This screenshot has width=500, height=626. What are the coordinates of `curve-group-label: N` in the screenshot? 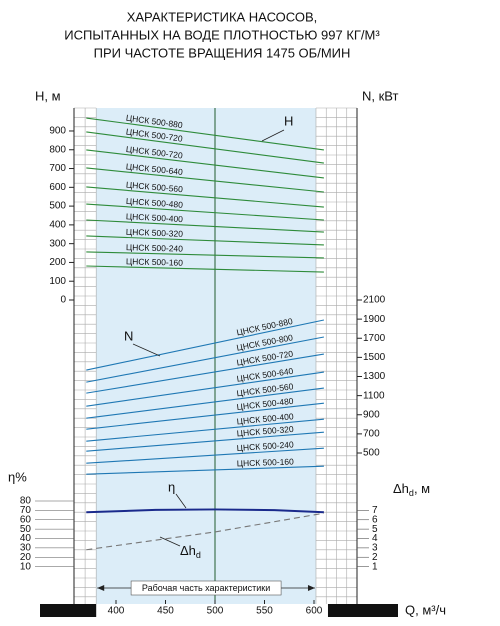 It's located at (128, 335).